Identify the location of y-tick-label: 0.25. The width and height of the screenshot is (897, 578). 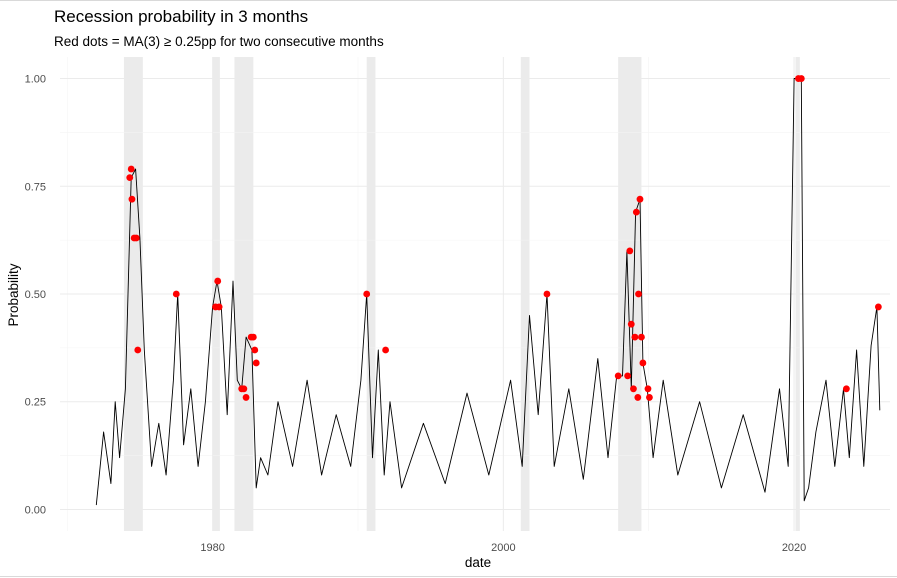
(35, 403).